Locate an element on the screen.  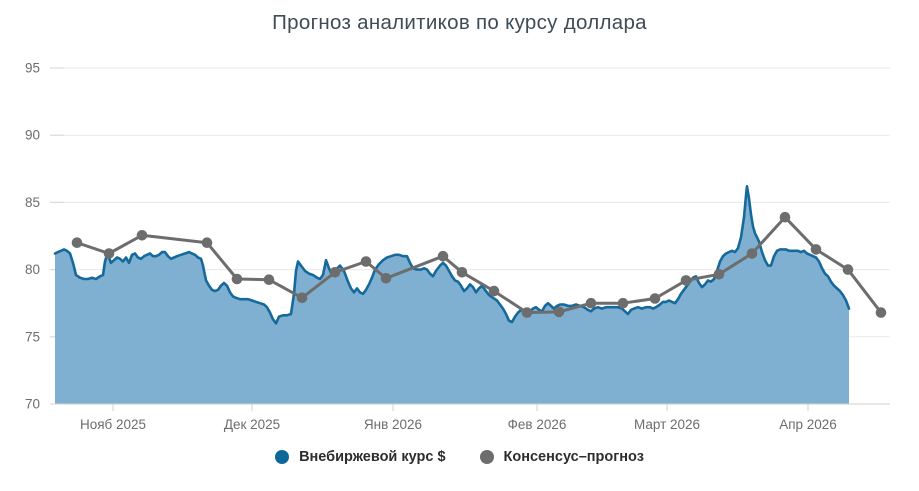
legend-marker-otc-icon is located at coordinates (282, 457).